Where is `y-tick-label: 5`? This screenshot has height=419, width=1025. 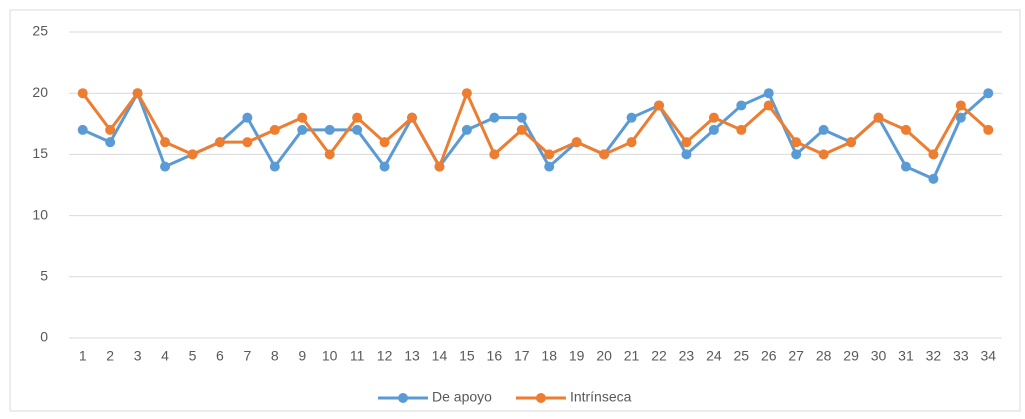 y-tick-label: 5 is located at coordinates (44, 276).